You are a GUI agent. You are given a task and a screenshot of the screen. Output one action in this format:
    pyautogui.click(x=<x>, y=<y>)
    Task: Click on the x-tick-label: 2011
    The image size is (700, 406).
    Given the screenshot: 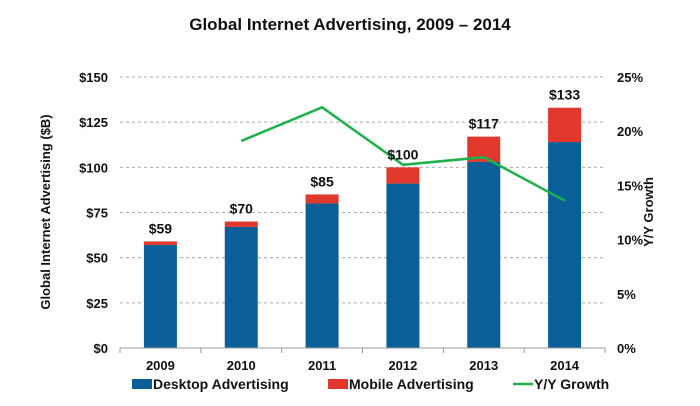 What is the action you would take?
    pyautogui.click(x=322, y=365)
    